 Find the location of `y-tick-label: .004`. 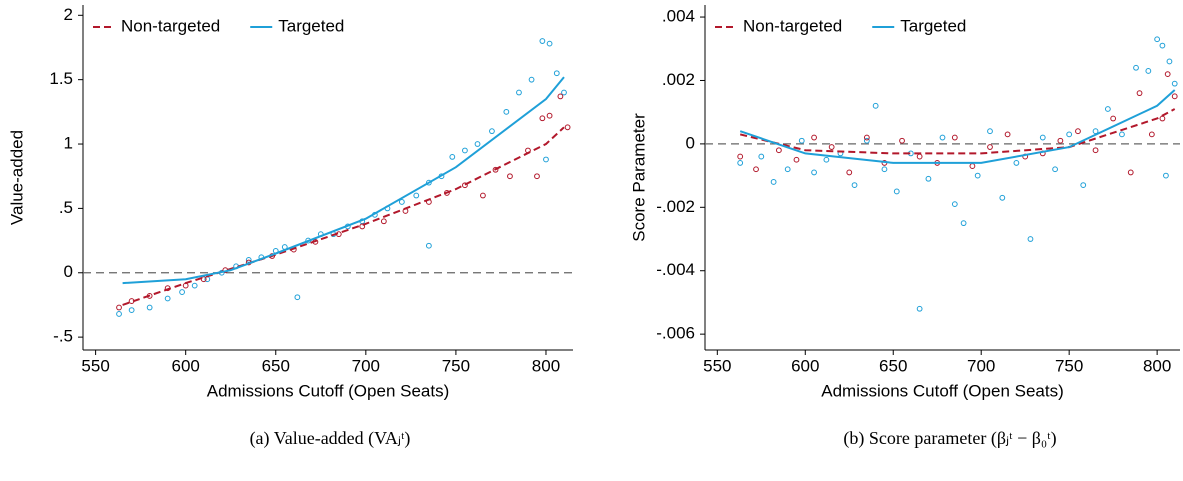

y-tick-label: .004 is located at coordinates (678, 16).